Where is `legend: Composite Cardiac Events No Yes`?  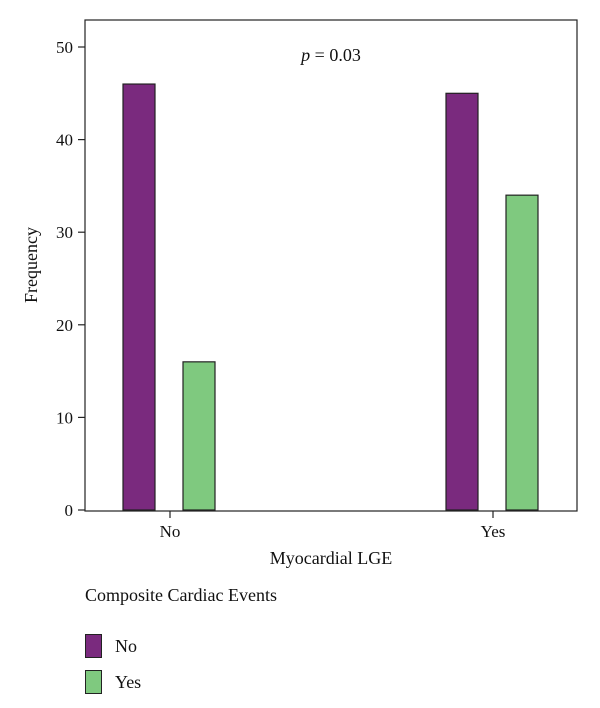 legend: Composite Cardiac Events No Yes is located at coordinates (181, 642).